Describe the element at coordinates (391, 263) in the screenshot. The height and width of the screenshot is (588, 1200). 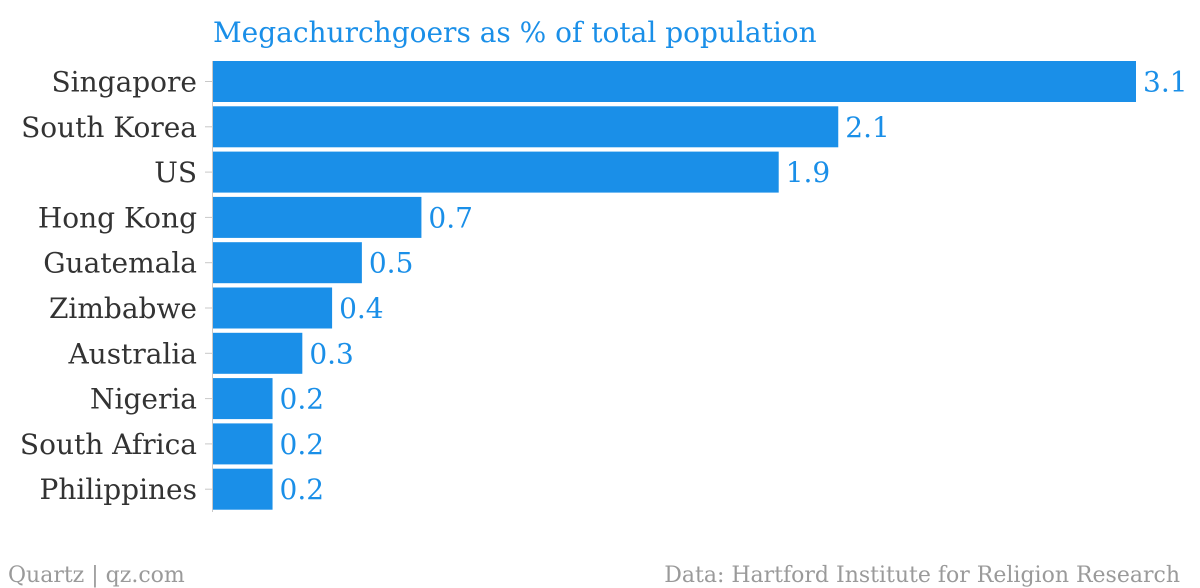
I see `value-label: 0.5` at that location.